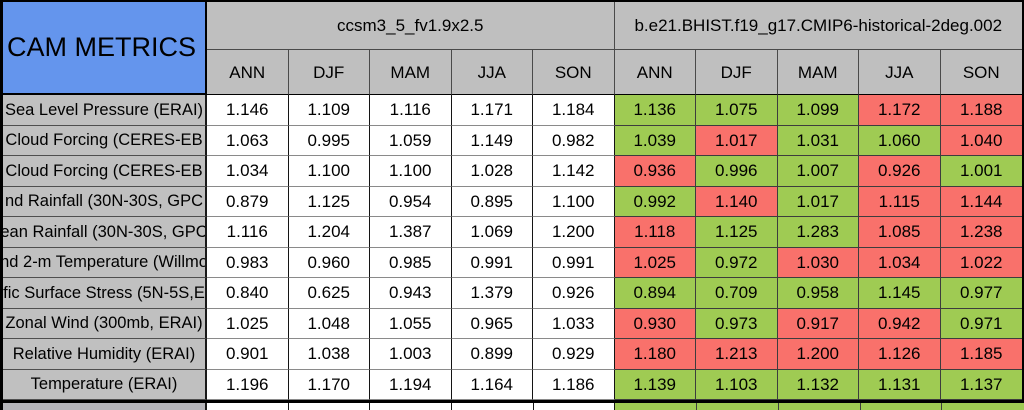  Describe the element at coordinates (737, 384) in the screenshot. I see `metric-value-model2: 1.103` at that location.